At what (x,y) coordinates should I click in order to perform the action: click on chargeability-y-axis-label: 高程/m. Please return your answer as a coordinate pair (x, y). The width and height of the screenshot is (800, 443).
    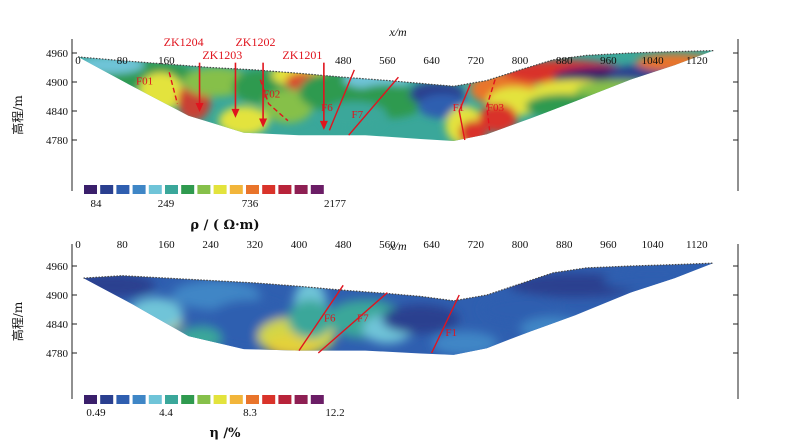
    Looking at the image, I should click on (17, 321).